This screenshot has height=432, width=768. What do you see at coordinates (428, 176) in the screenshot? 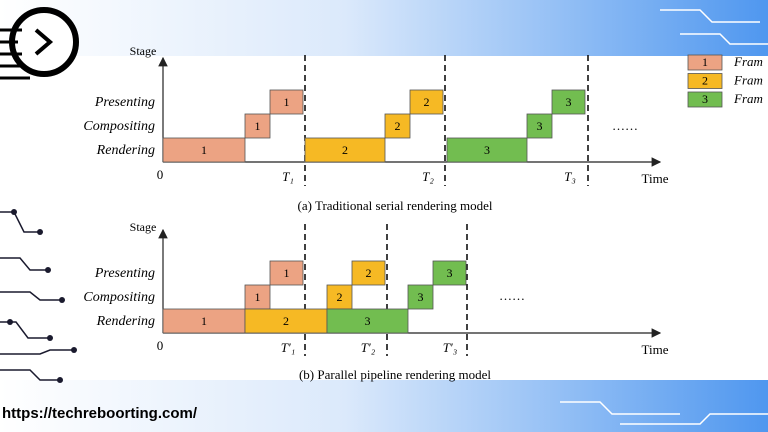
I see `time-marker: T₂` at bounding box center [428, 176].